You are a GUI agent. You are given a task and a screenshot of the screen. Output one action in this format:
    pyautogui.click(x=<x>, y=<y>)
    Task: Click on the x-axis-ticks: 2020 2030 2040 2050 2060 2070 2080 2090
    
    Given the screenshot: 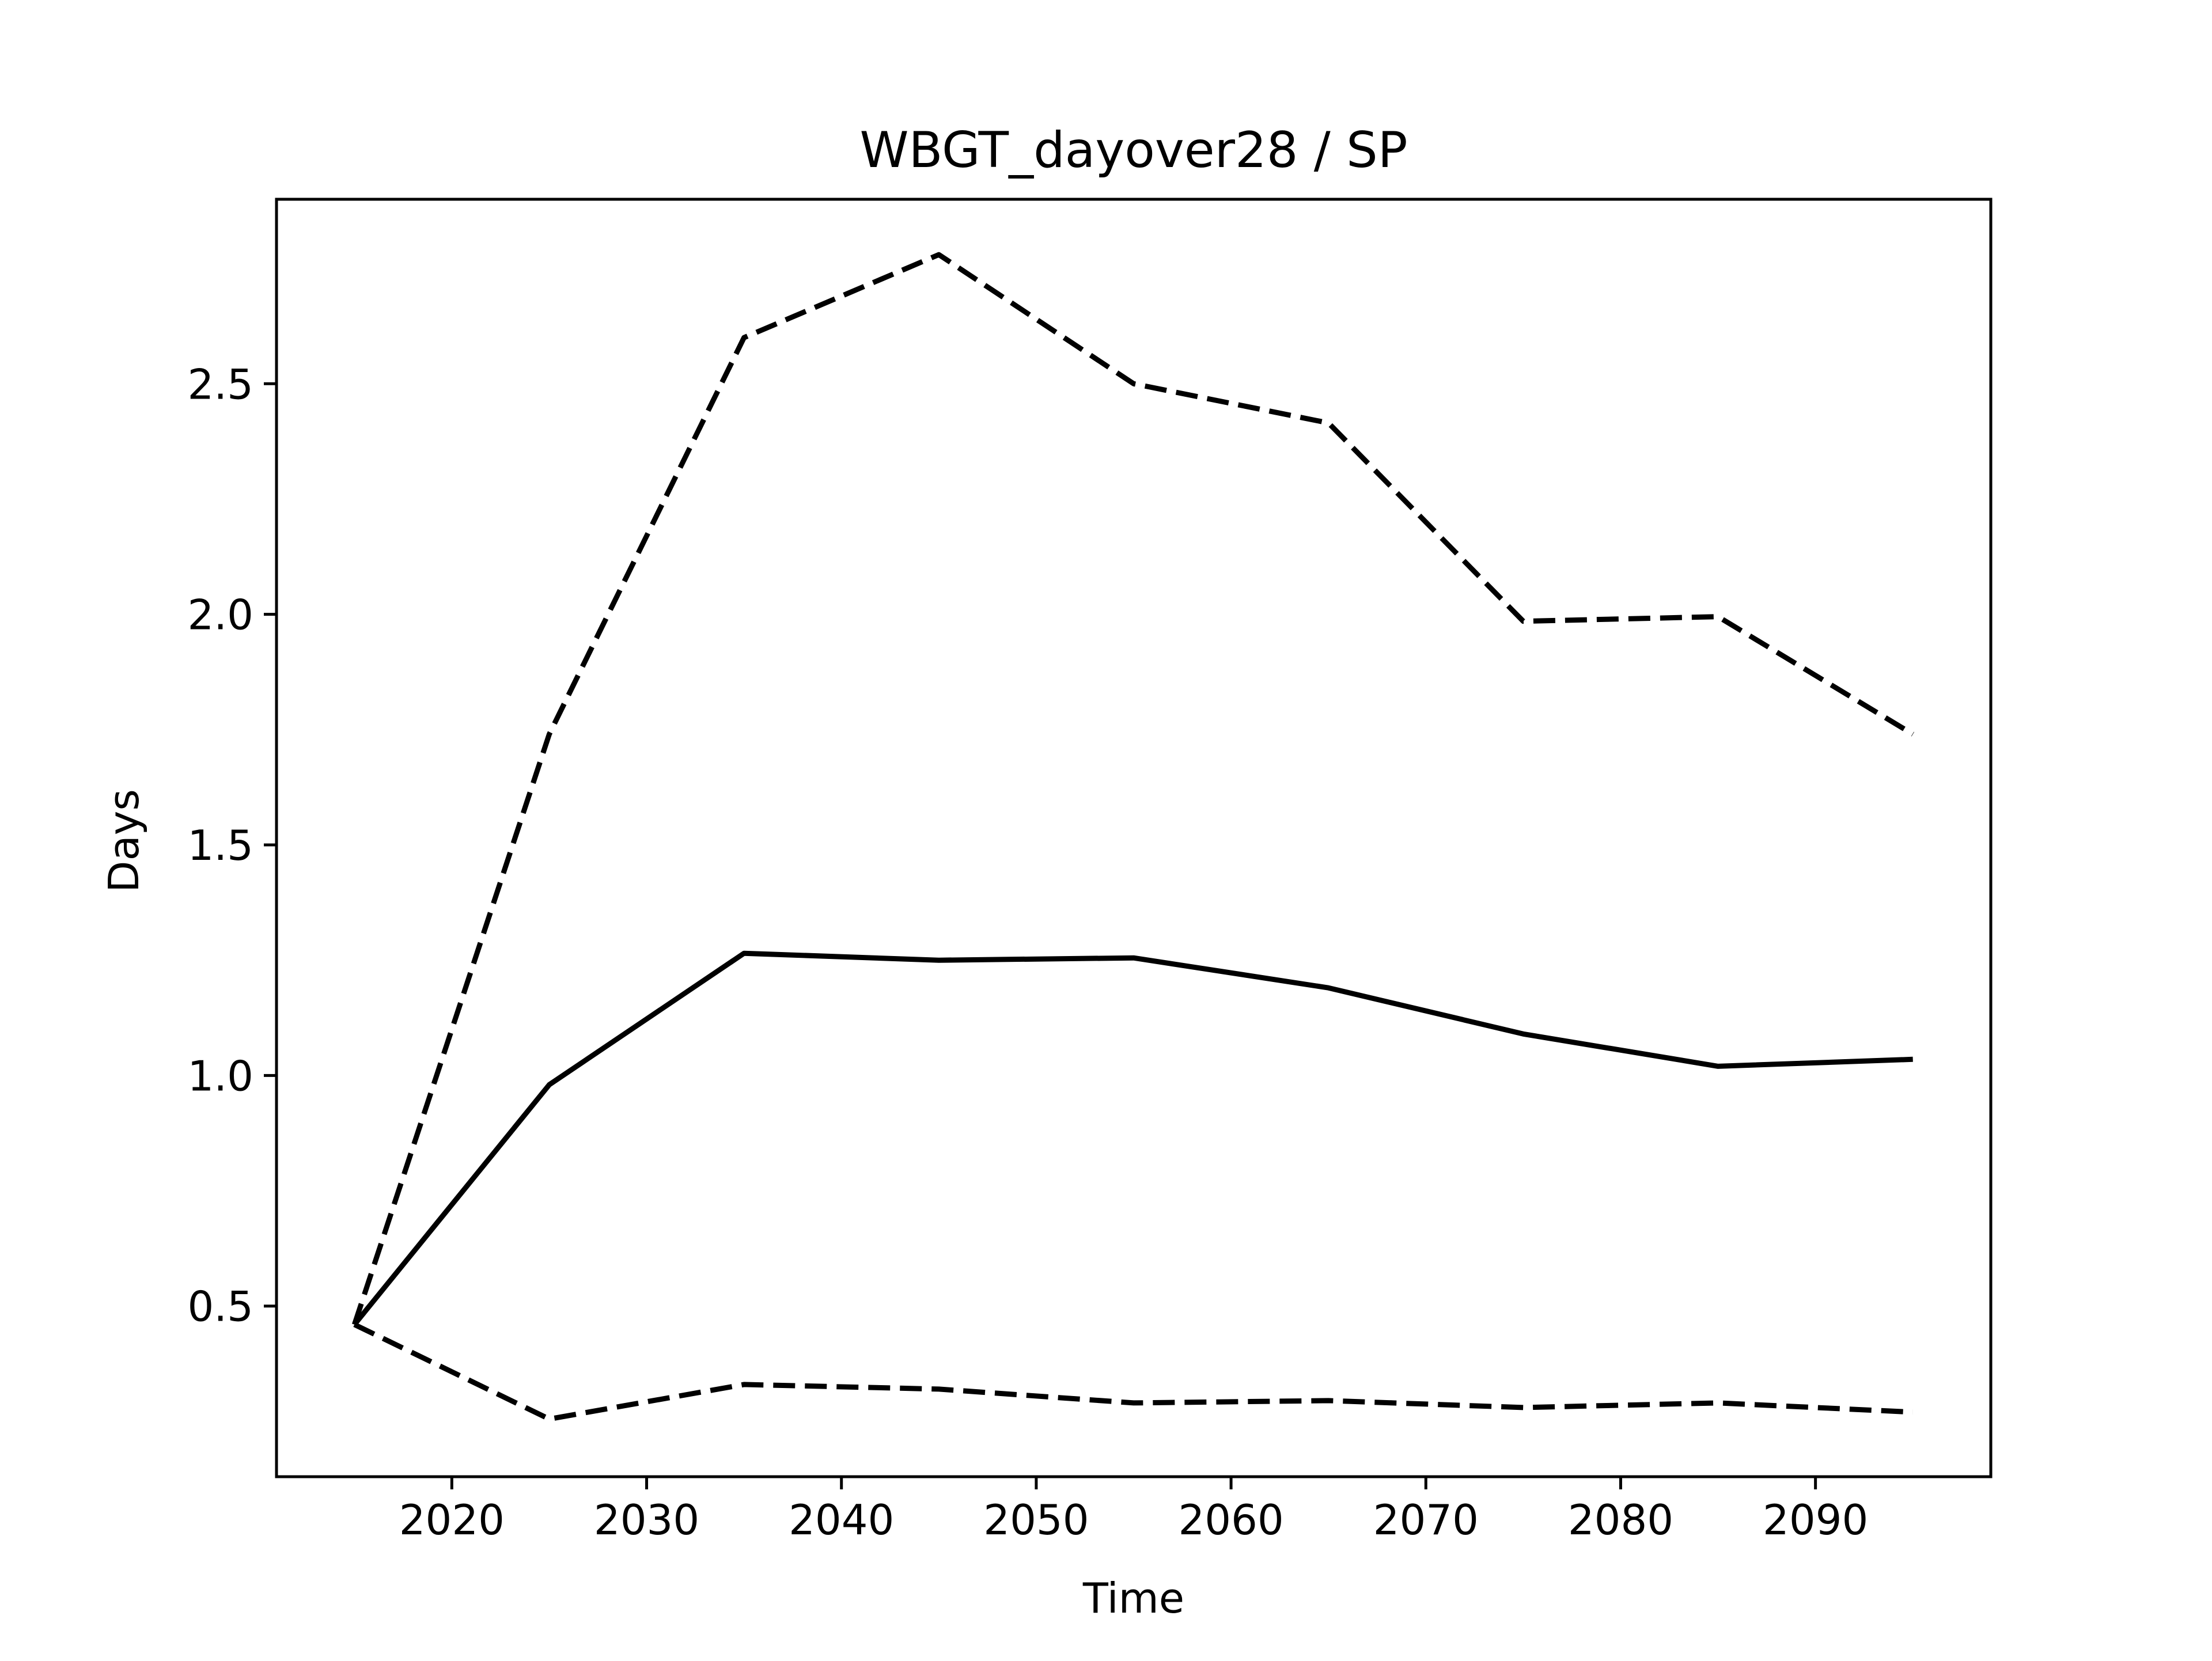 What is the action you would take?
    pyautogui.click(x=1133, y=1510)
    